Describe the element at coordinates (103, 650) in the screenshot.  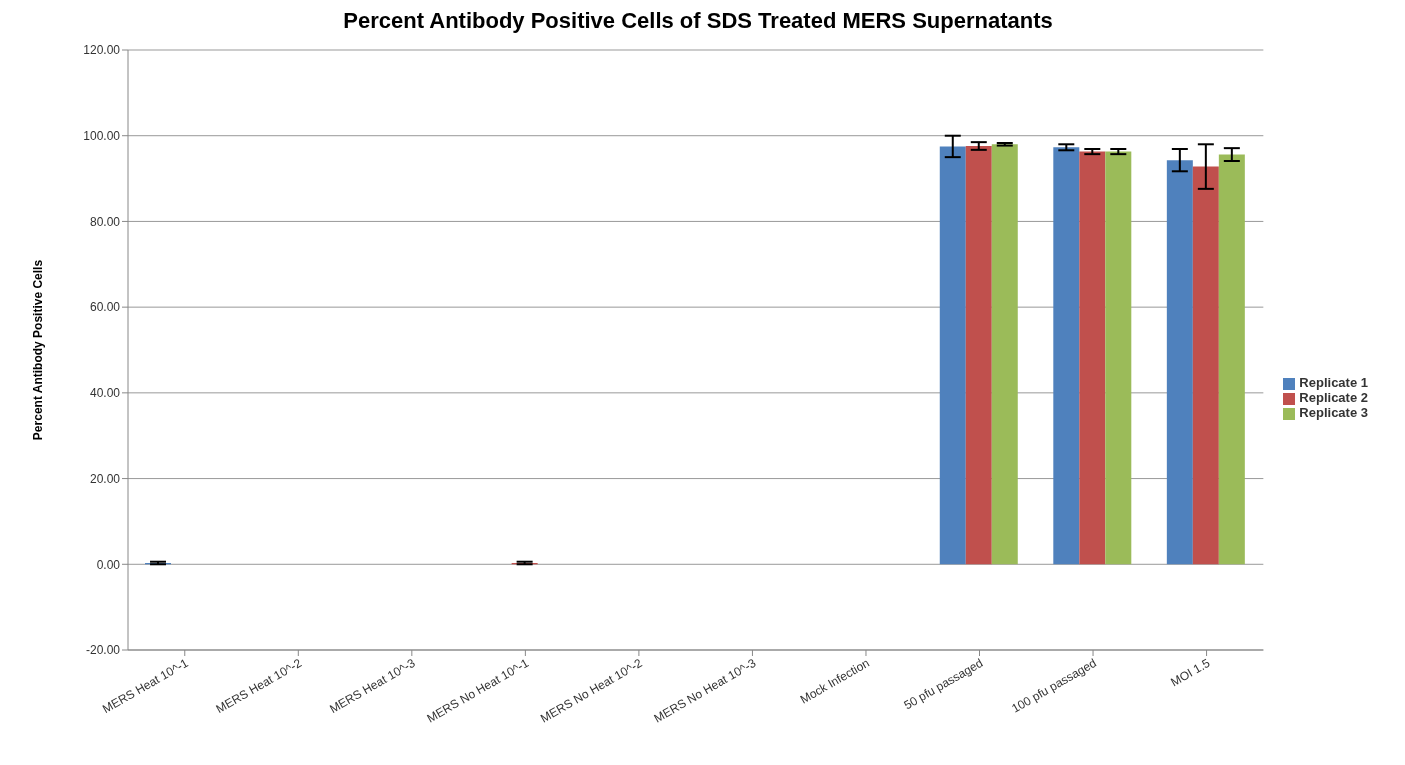
I see `y-tick-label: -20.00` at that location.